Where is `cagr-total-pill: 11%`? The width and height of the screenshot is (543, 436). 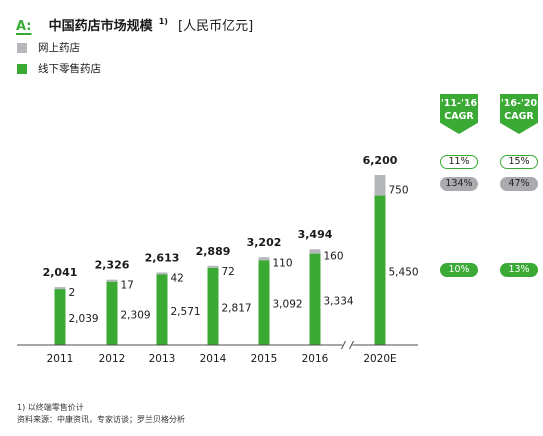
cagr-total-pill: 11% is located at coordinates (459, 162).